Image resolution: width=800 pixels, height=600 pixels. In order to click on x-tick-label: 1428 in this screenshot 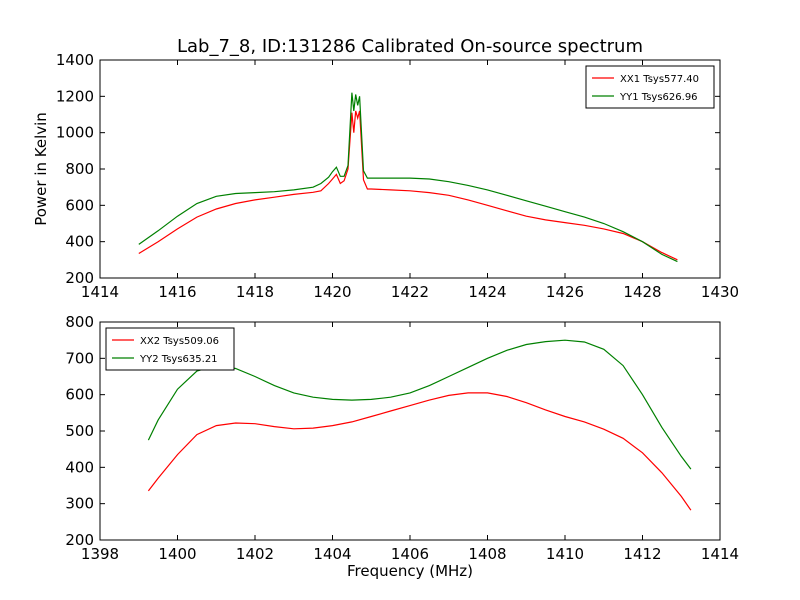, I will do `click(642, 292)`.